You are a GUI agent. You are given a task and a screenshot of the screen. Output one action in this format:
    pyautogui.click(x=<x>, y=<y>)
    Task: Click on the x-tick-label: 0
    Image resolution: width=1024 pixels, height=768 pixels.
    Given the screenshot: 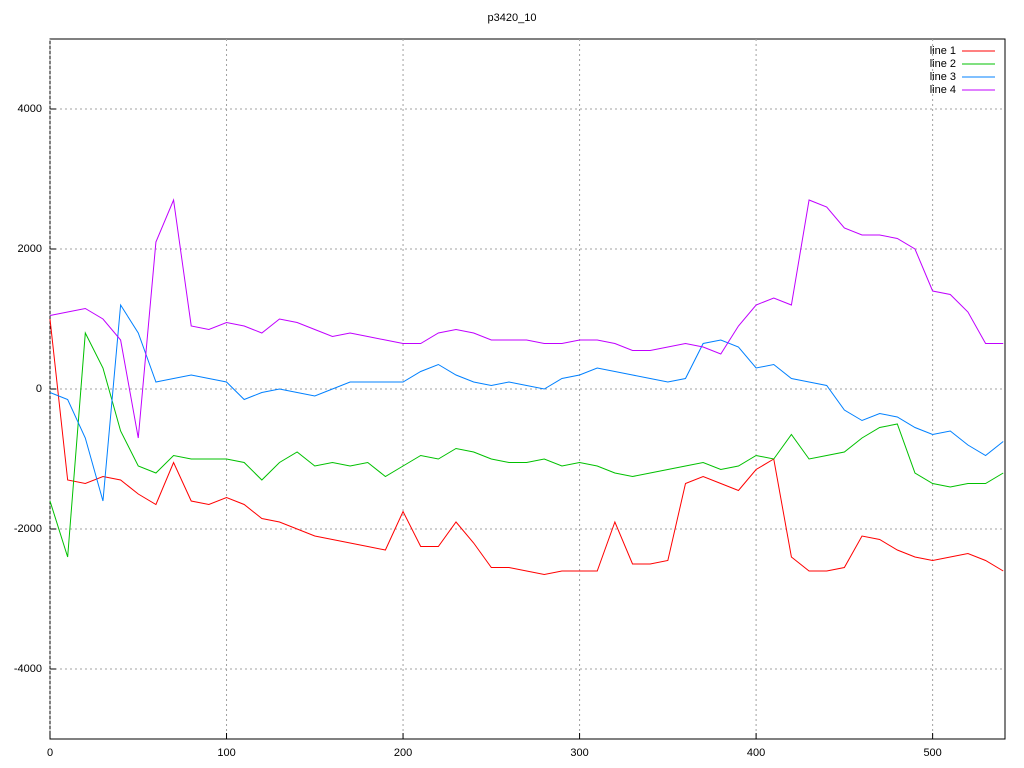 What is the action you would take?
    pyautogui.click(x=50, y=753)
    